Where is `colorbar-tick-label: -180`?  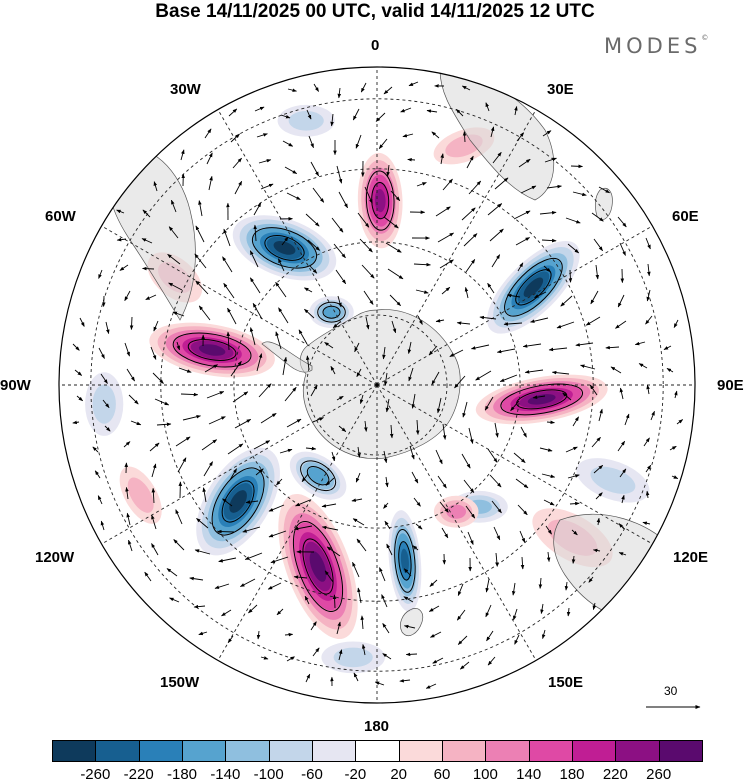 colorbar-tick-label: -180 is located at coordinates (182, 774).